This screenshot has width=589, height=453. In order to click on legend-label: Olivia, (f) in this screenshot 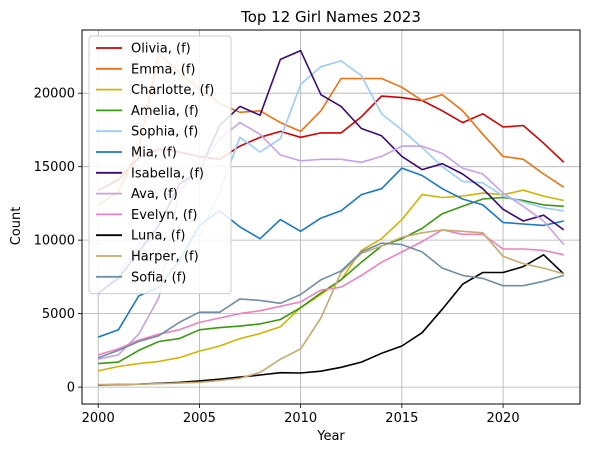, I will do `click(161, 49)`.